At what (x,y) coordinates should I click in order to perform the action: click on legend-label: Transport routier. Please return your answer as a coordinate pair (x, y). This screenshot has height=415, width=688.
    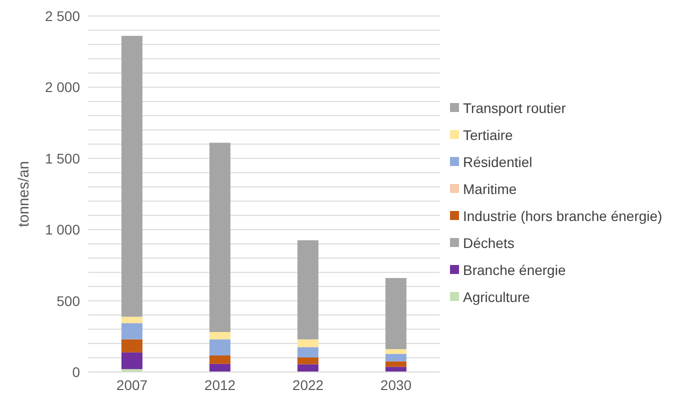
    Looking at the image, I should click on (514, 108).